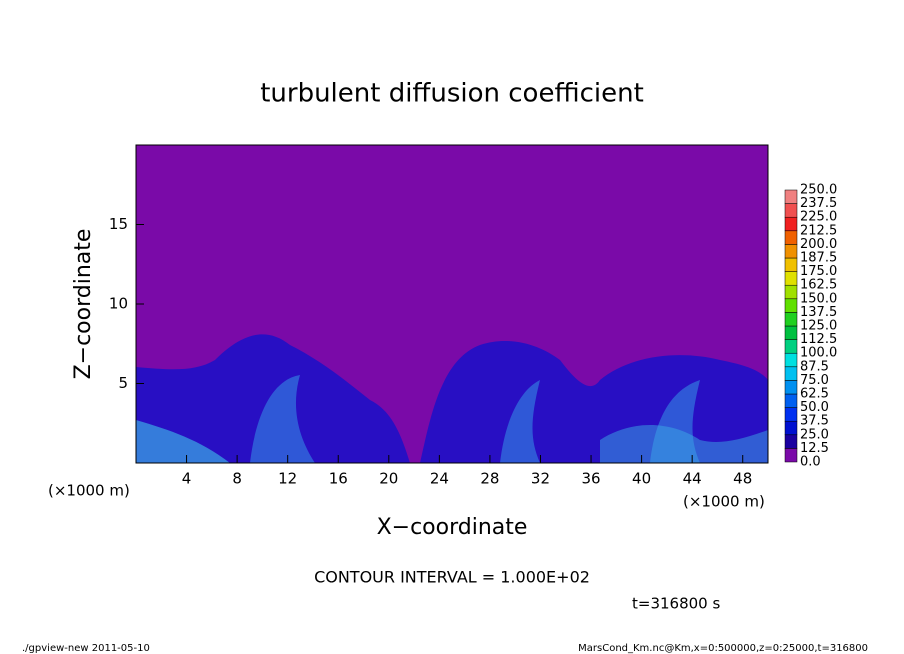 The width and height of the screenshot is (904, 654). I want to click on colorbar-label: 50.0, so click(814, 407).